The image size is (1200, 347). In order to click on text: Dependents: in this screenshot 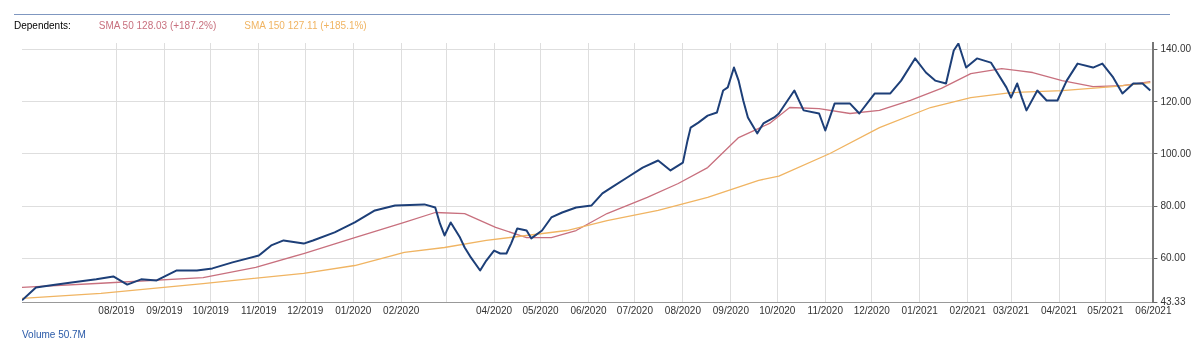, I will do `click(42, 25)`.